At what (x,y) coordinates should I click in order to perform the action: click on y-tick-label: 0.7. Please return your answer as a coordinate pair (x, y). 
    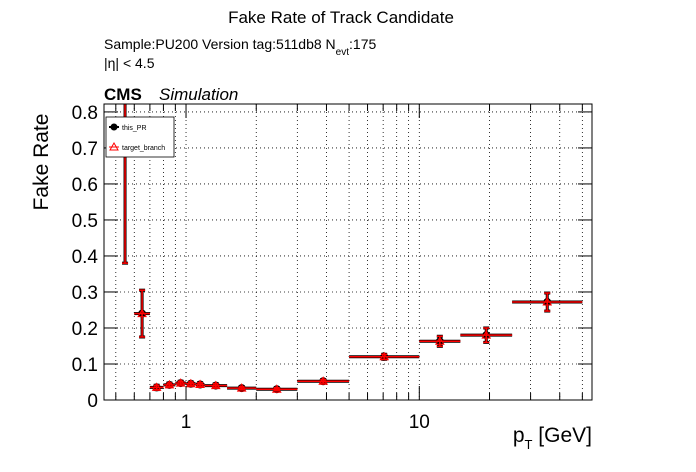
    Looking at the image, I should click on (85, 149).